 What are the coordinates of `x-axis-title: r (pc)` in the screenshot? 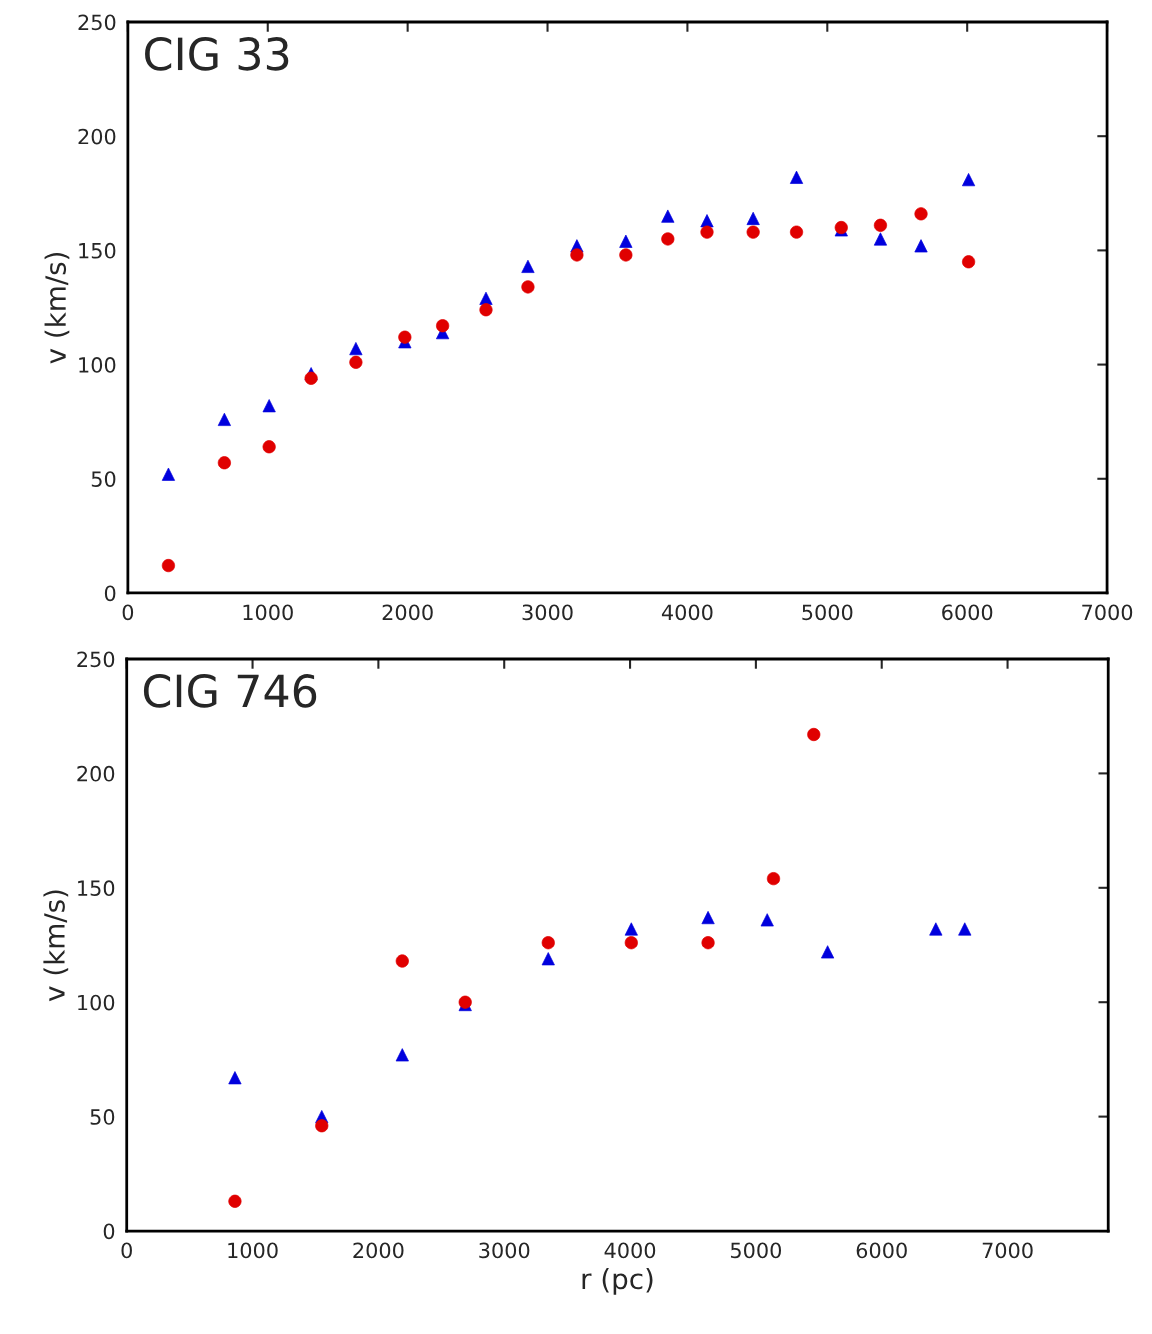 It's located at (617, 1281).